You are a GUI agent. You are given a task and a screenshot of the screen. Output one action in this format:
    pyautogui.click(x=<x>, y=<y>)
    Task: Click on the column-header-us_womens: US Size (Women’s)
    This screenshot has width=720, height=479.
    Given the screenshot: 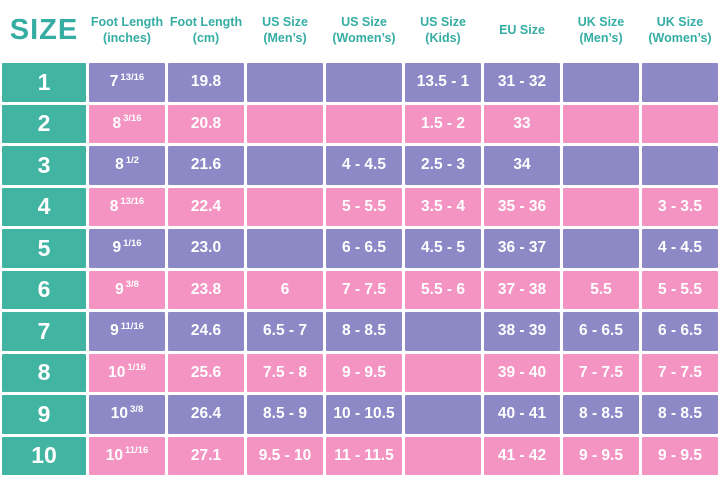 What is the action you would take?
    pyautogui.click(x=364, y=30)
    